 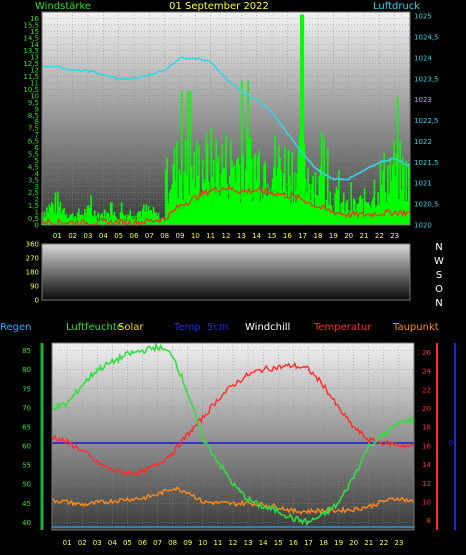 I want to click on pressure-tick-label: 1025, so click(x=423, y=17).